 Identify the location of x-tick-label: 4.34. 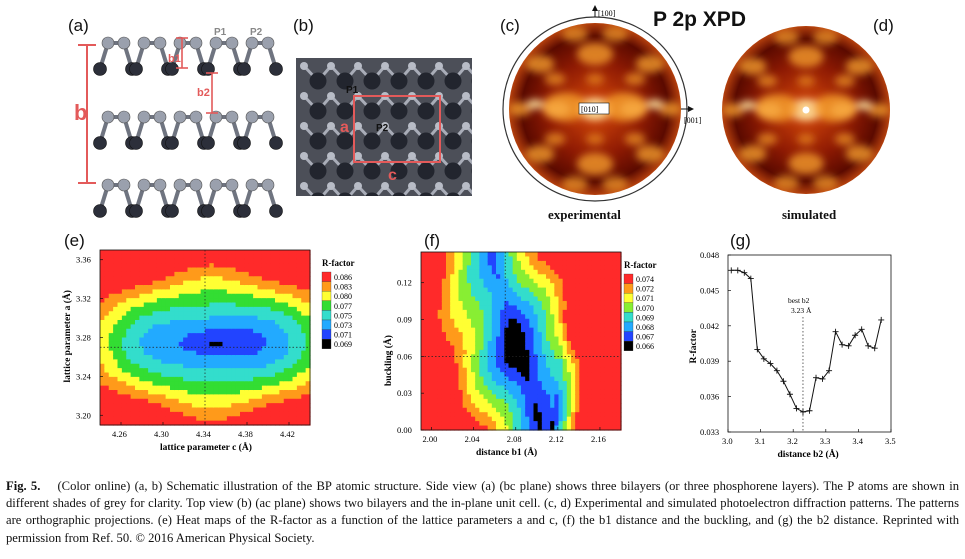
(204, 434).